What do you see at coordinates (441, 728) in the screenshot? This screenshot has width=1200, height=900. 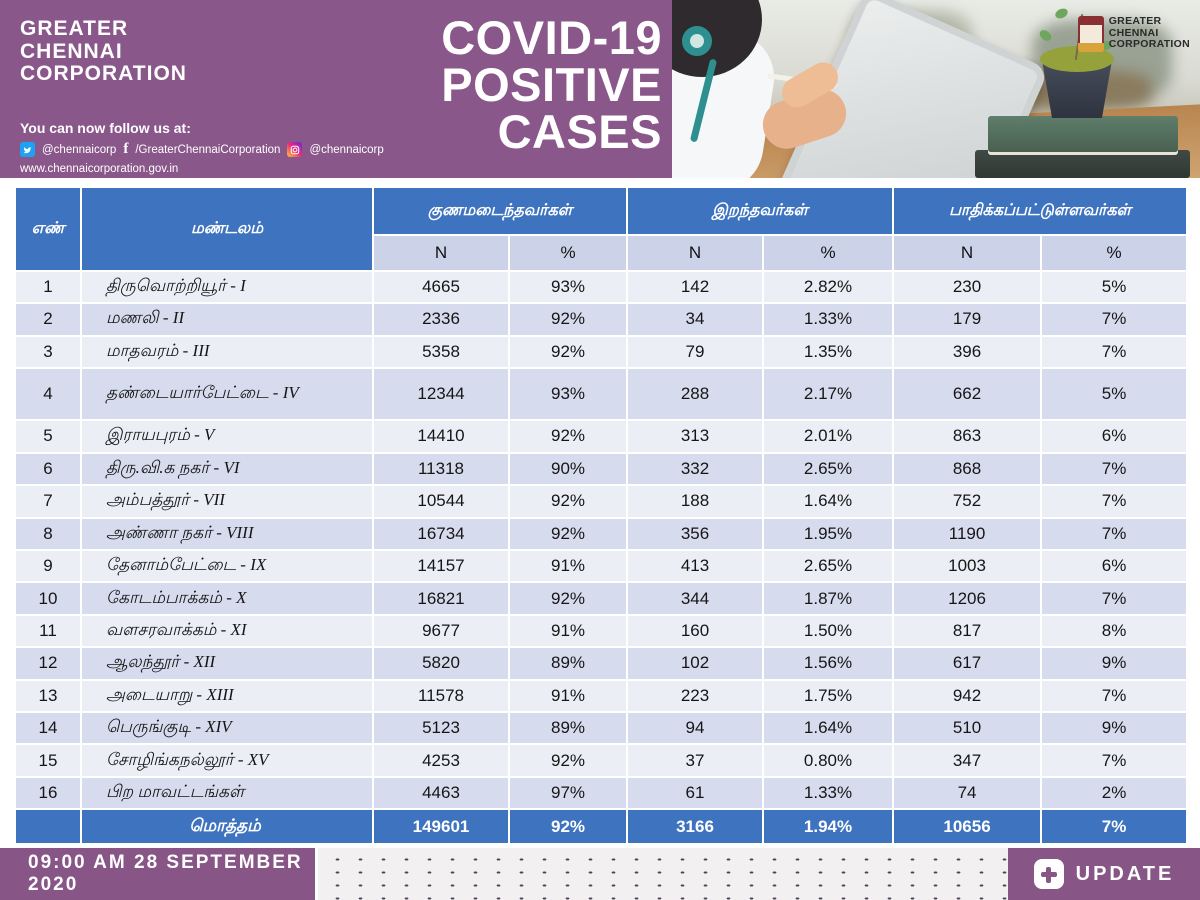 I see `cell-recovered-n: 5123` at bounding box center [441, 728].